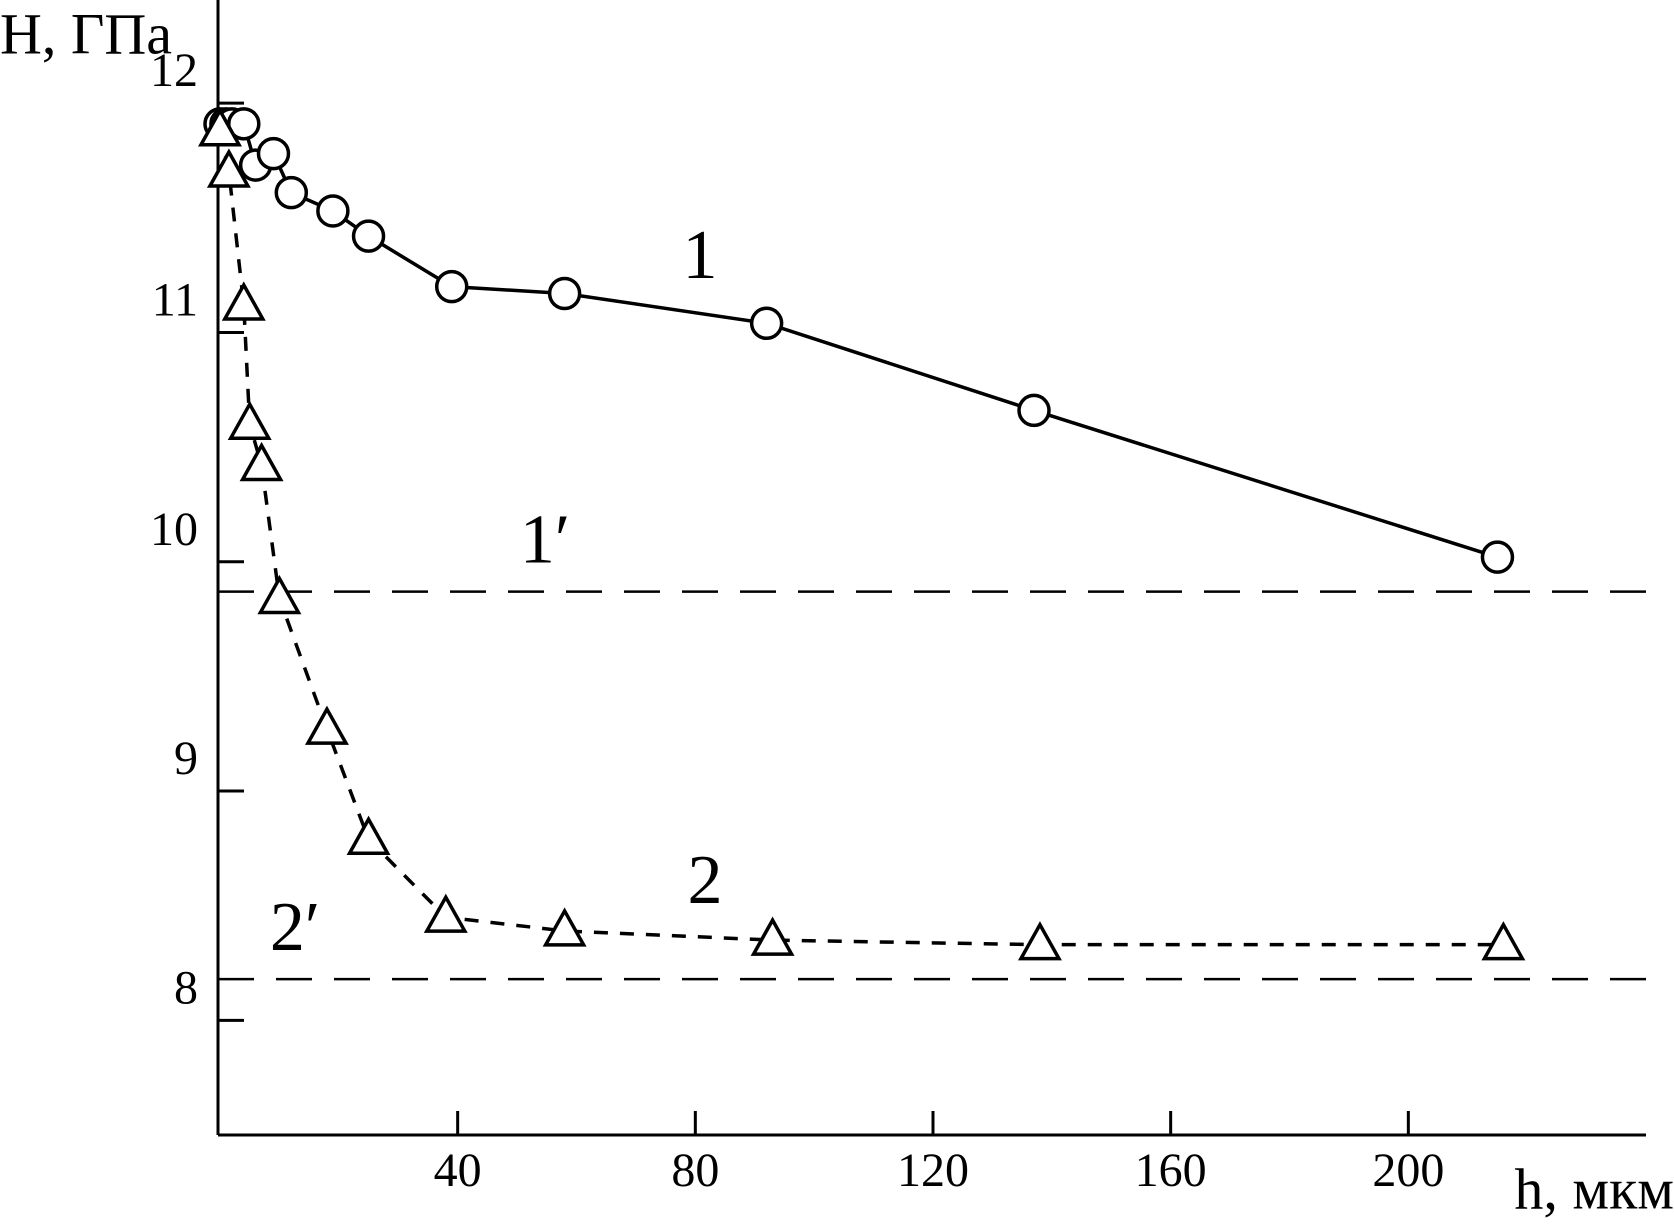  I want to click on y-axis-label: H, ГПа, so click(86, 33).